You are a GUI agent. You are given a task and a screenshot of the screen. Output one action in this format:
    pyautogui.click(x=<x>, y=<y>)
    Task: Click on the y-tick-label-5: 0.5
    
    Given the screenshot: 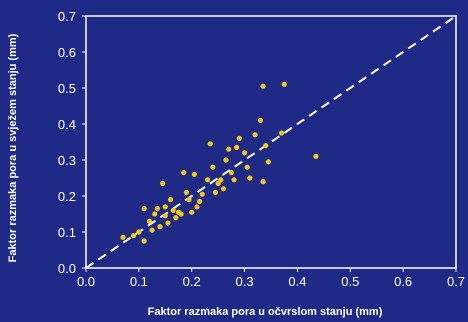 What is the action you would take?
    pyautogui.click(x=67, y=88)
    